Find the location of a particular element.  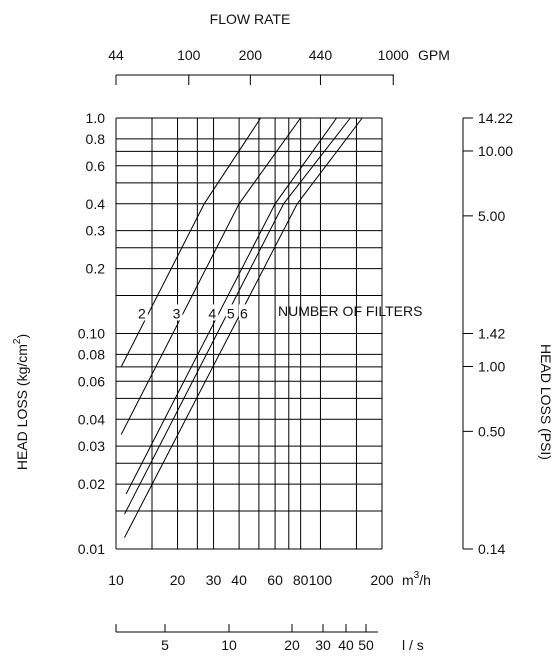

bottom-axis-tick-label: 5 is located at coordinates (165, 645).